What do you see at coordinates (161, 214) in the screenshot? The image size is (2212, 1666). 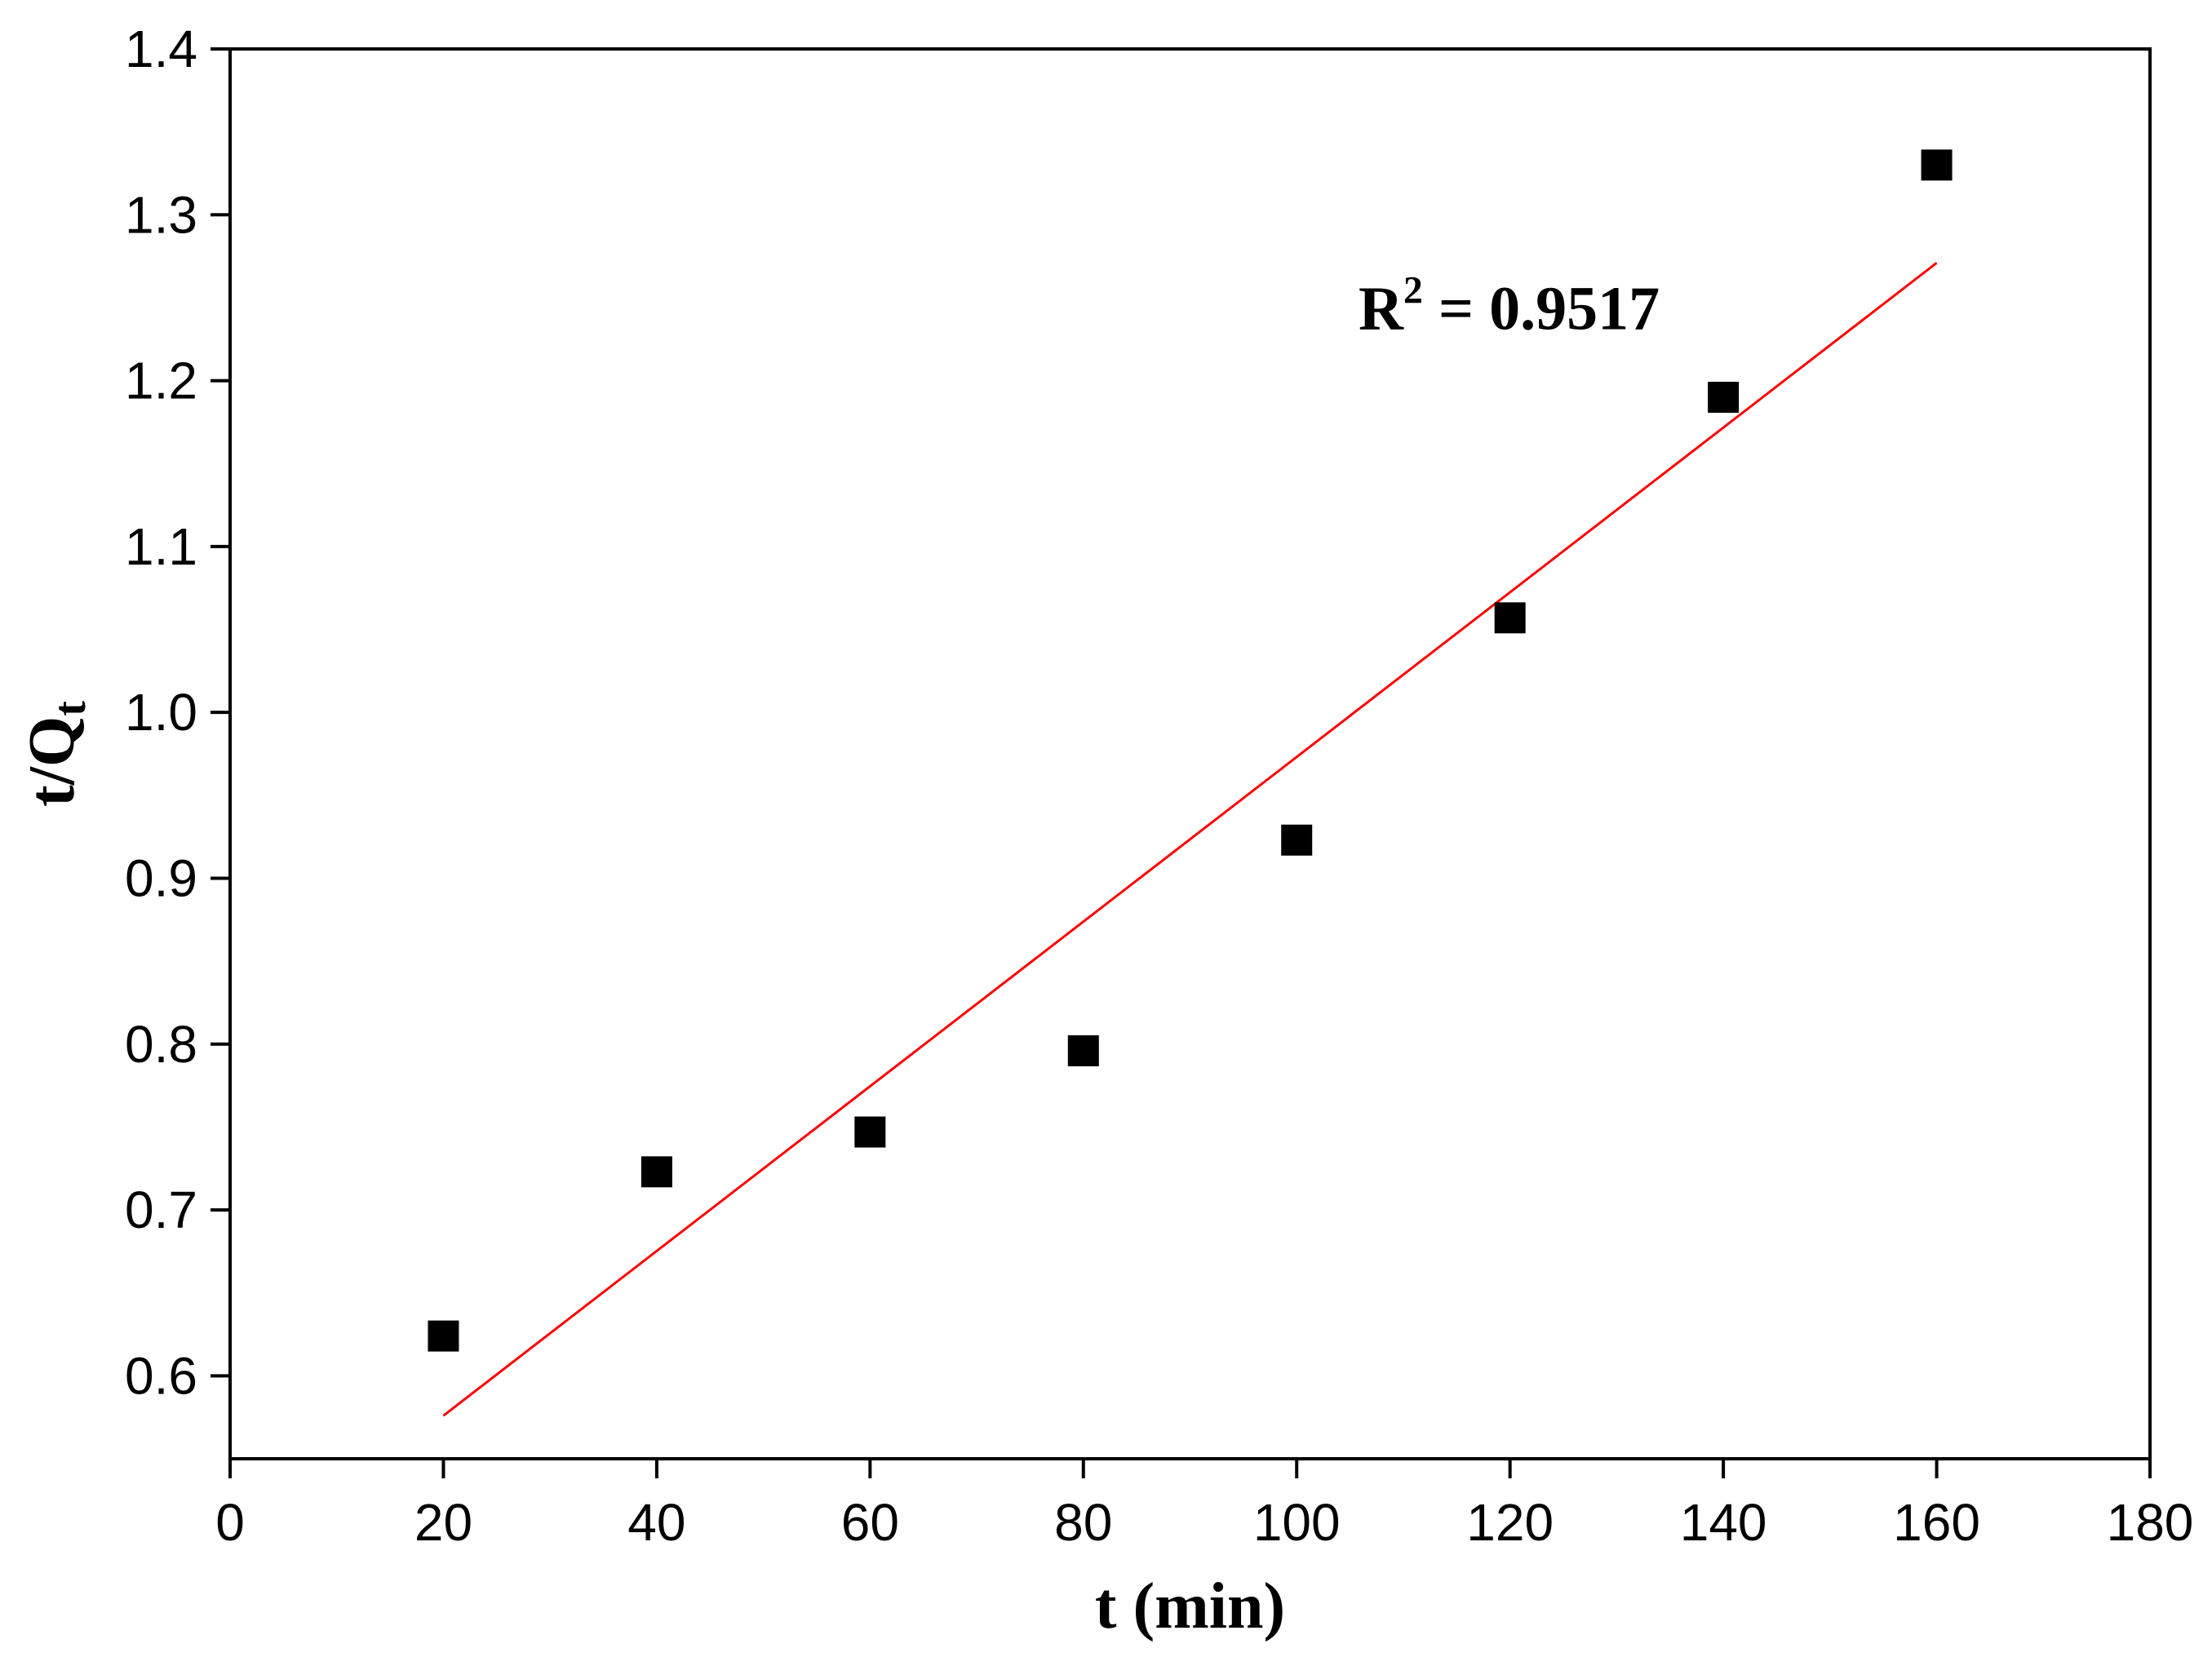 I see `y-tick-label: 1.3` at bounding box center [161, 214].